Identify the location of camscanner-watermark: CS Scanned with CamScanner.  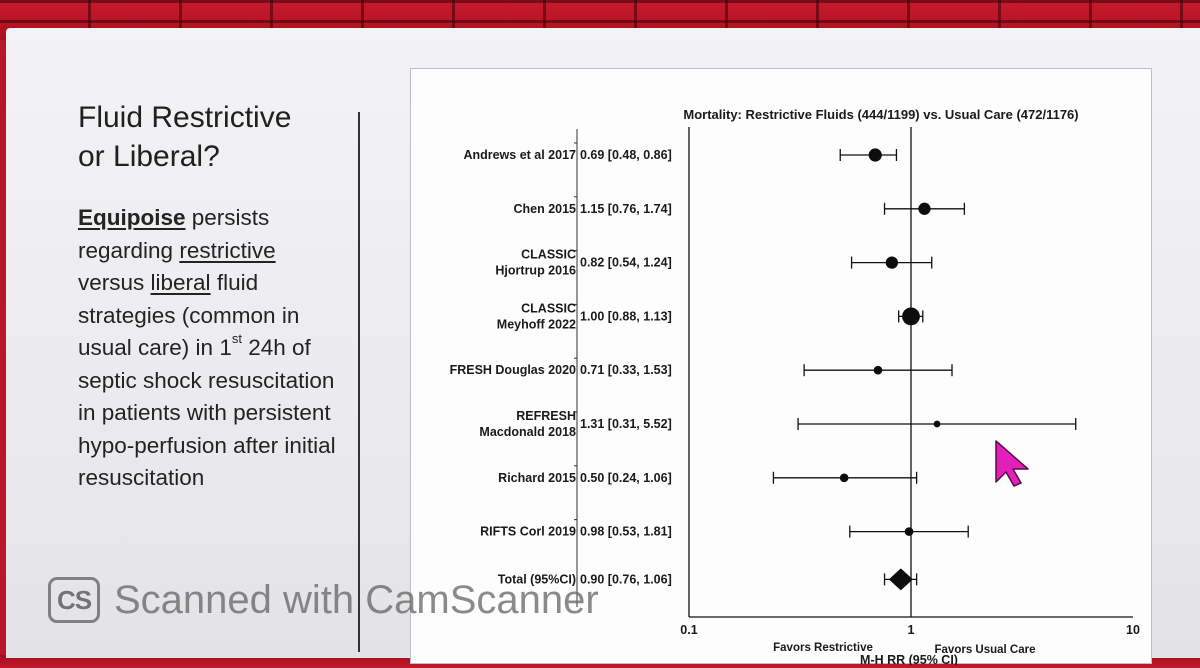
(323, 600).